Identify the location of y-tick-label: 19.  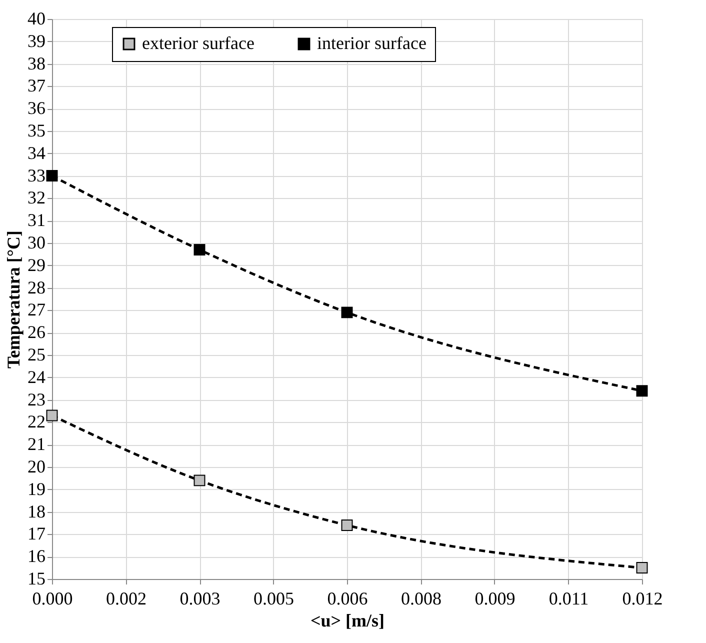
(37, 488).